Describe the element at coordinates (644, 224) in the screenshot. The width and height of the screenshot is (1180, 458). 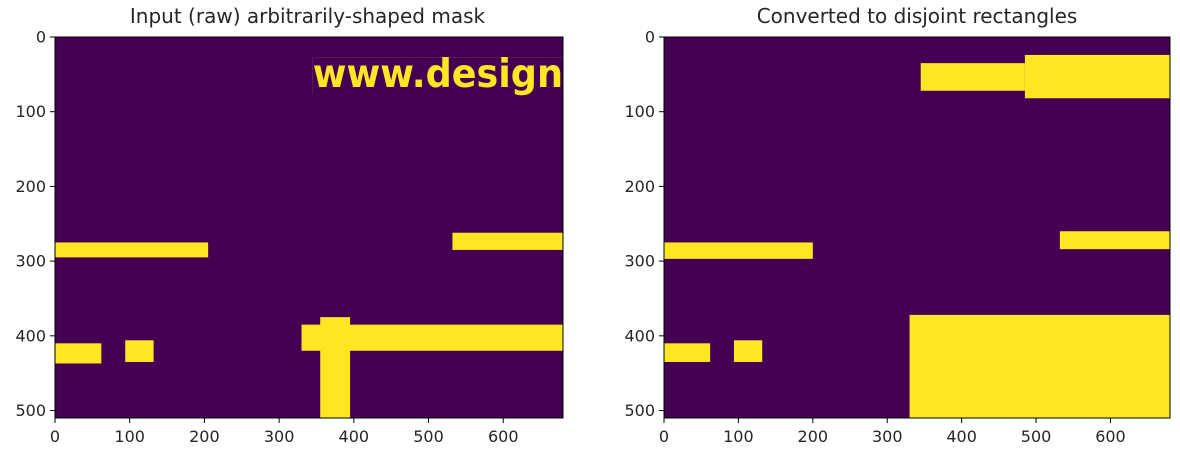
I see `rectangles-y-ticks: 0 100 200 300 400 500` at that location.